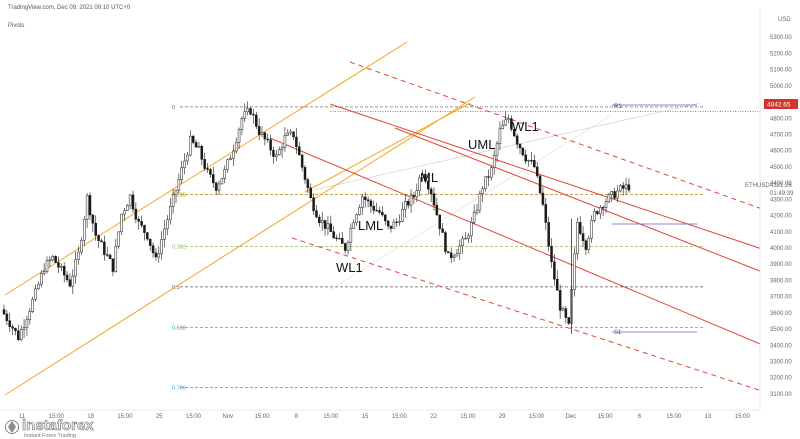 This screenshot has height=439, width=800. Describe the element at coordinates (781, 233) in the screenshot. I see `price-tick-label: 4100.00` at that location.